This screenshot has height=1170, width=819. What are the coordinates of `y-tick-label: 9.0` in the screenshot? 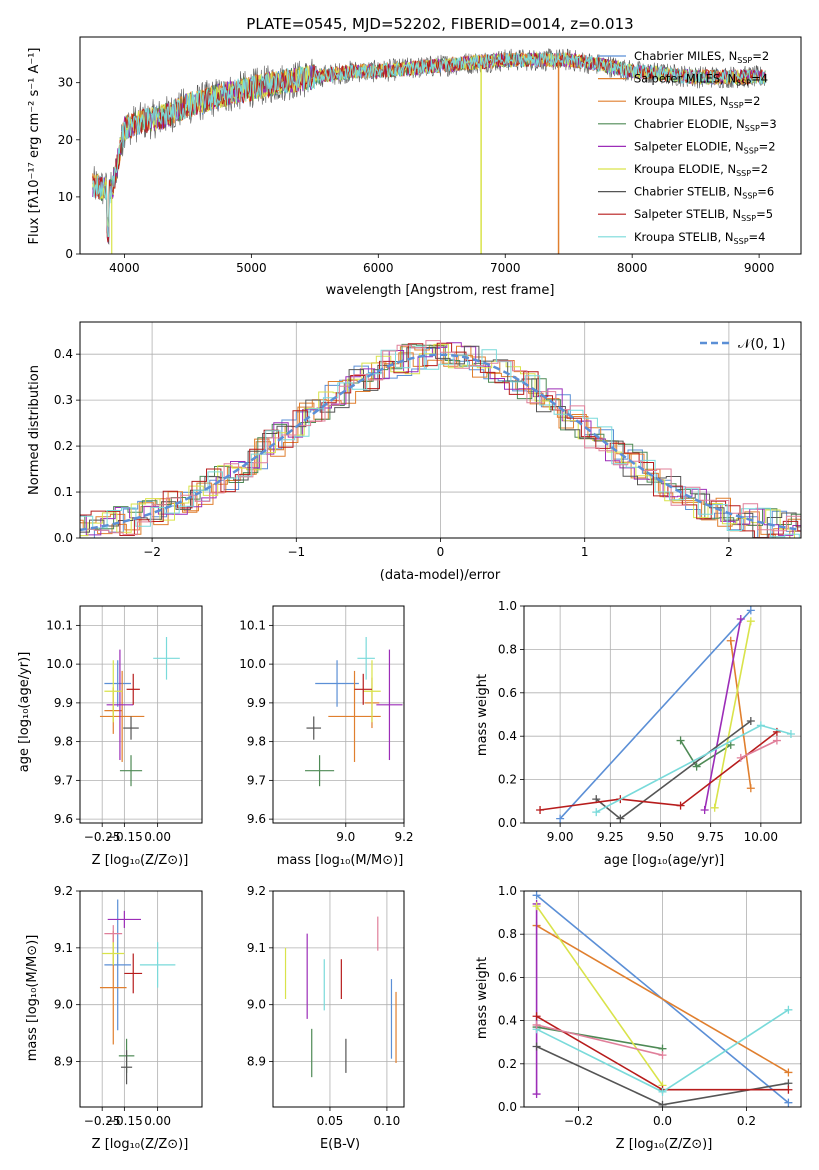 It's located at (63, 1005).